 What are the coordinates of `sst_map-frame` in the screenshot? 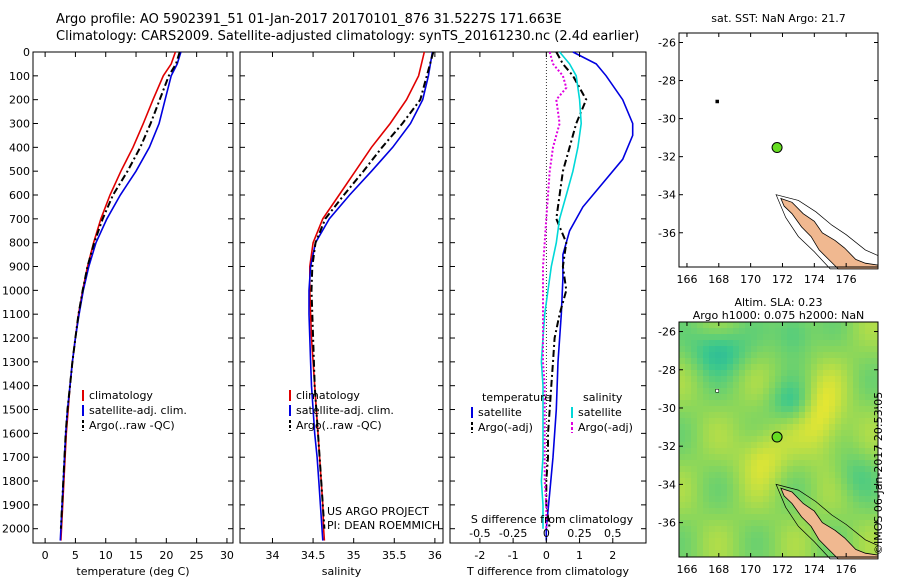 It's located at (778, 150).